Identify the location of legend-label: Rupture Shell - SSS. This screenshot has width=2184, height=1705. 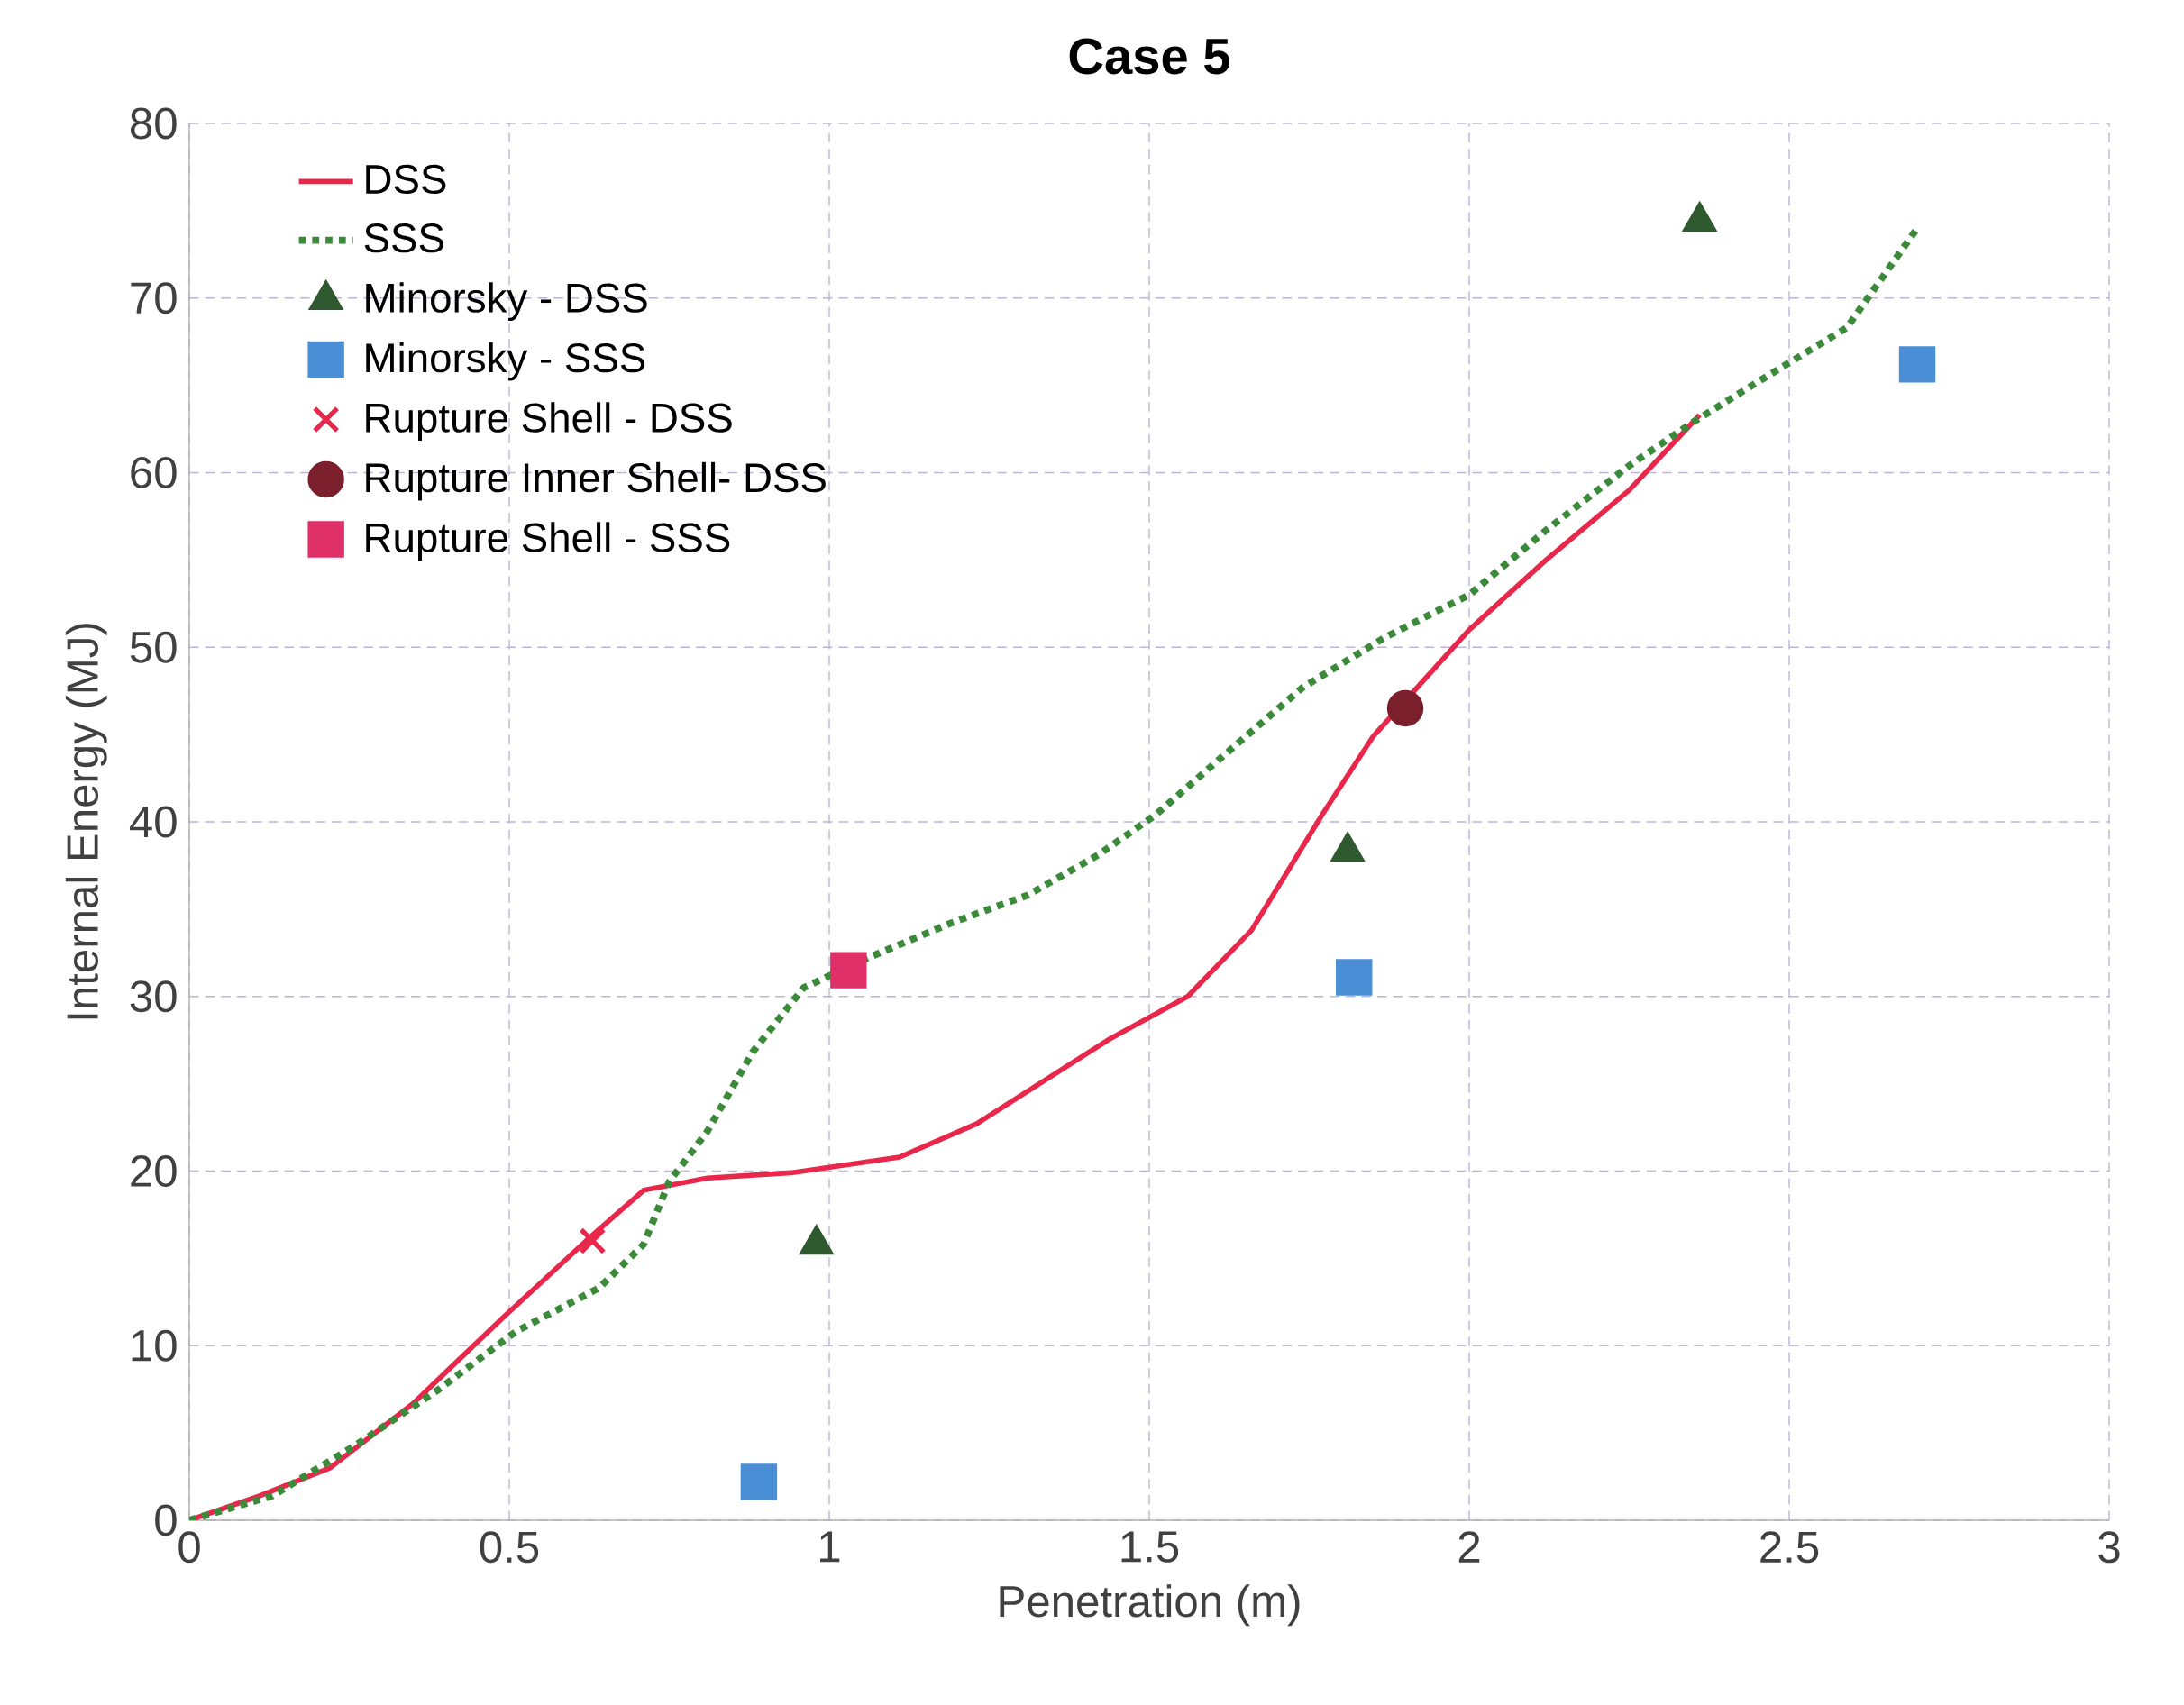
(548, 541).